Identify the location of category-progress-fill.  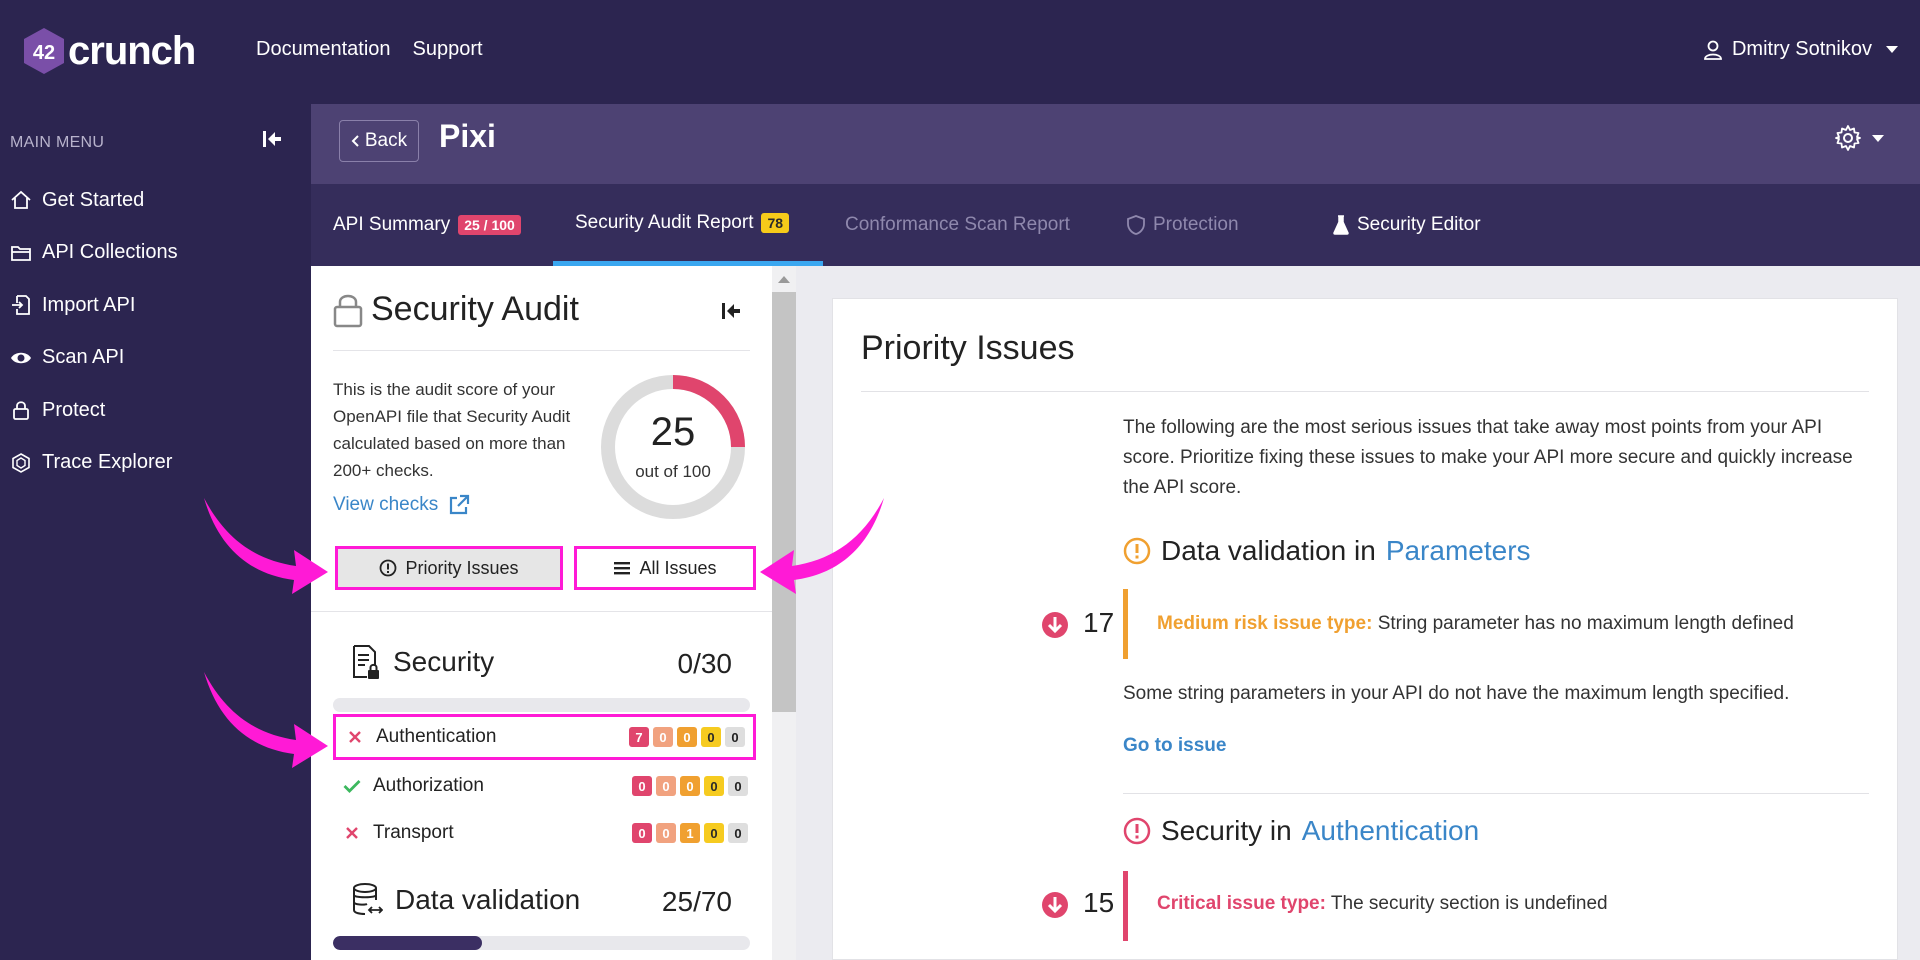
(407, 943).